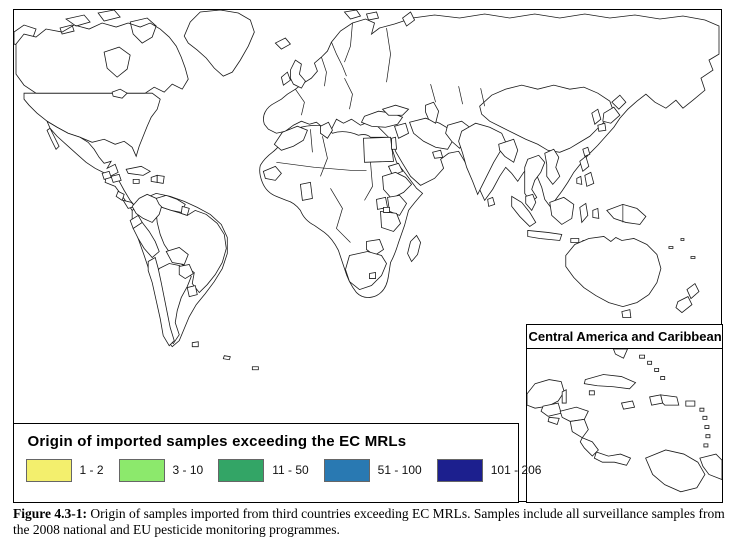 The height and width of the screenshot is (542, 734). Describe the element at coordinates (372, 275) in the screenshot. I see `country-lesotho` at that location.